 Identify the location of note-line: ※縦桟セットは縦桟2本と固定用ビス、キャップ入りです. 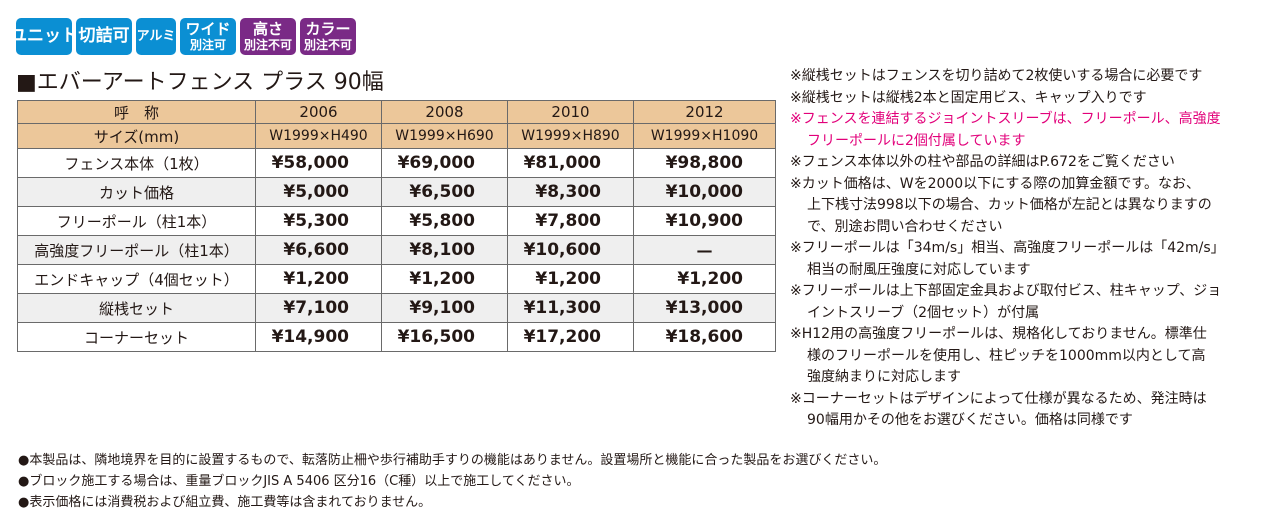
(968, 97).